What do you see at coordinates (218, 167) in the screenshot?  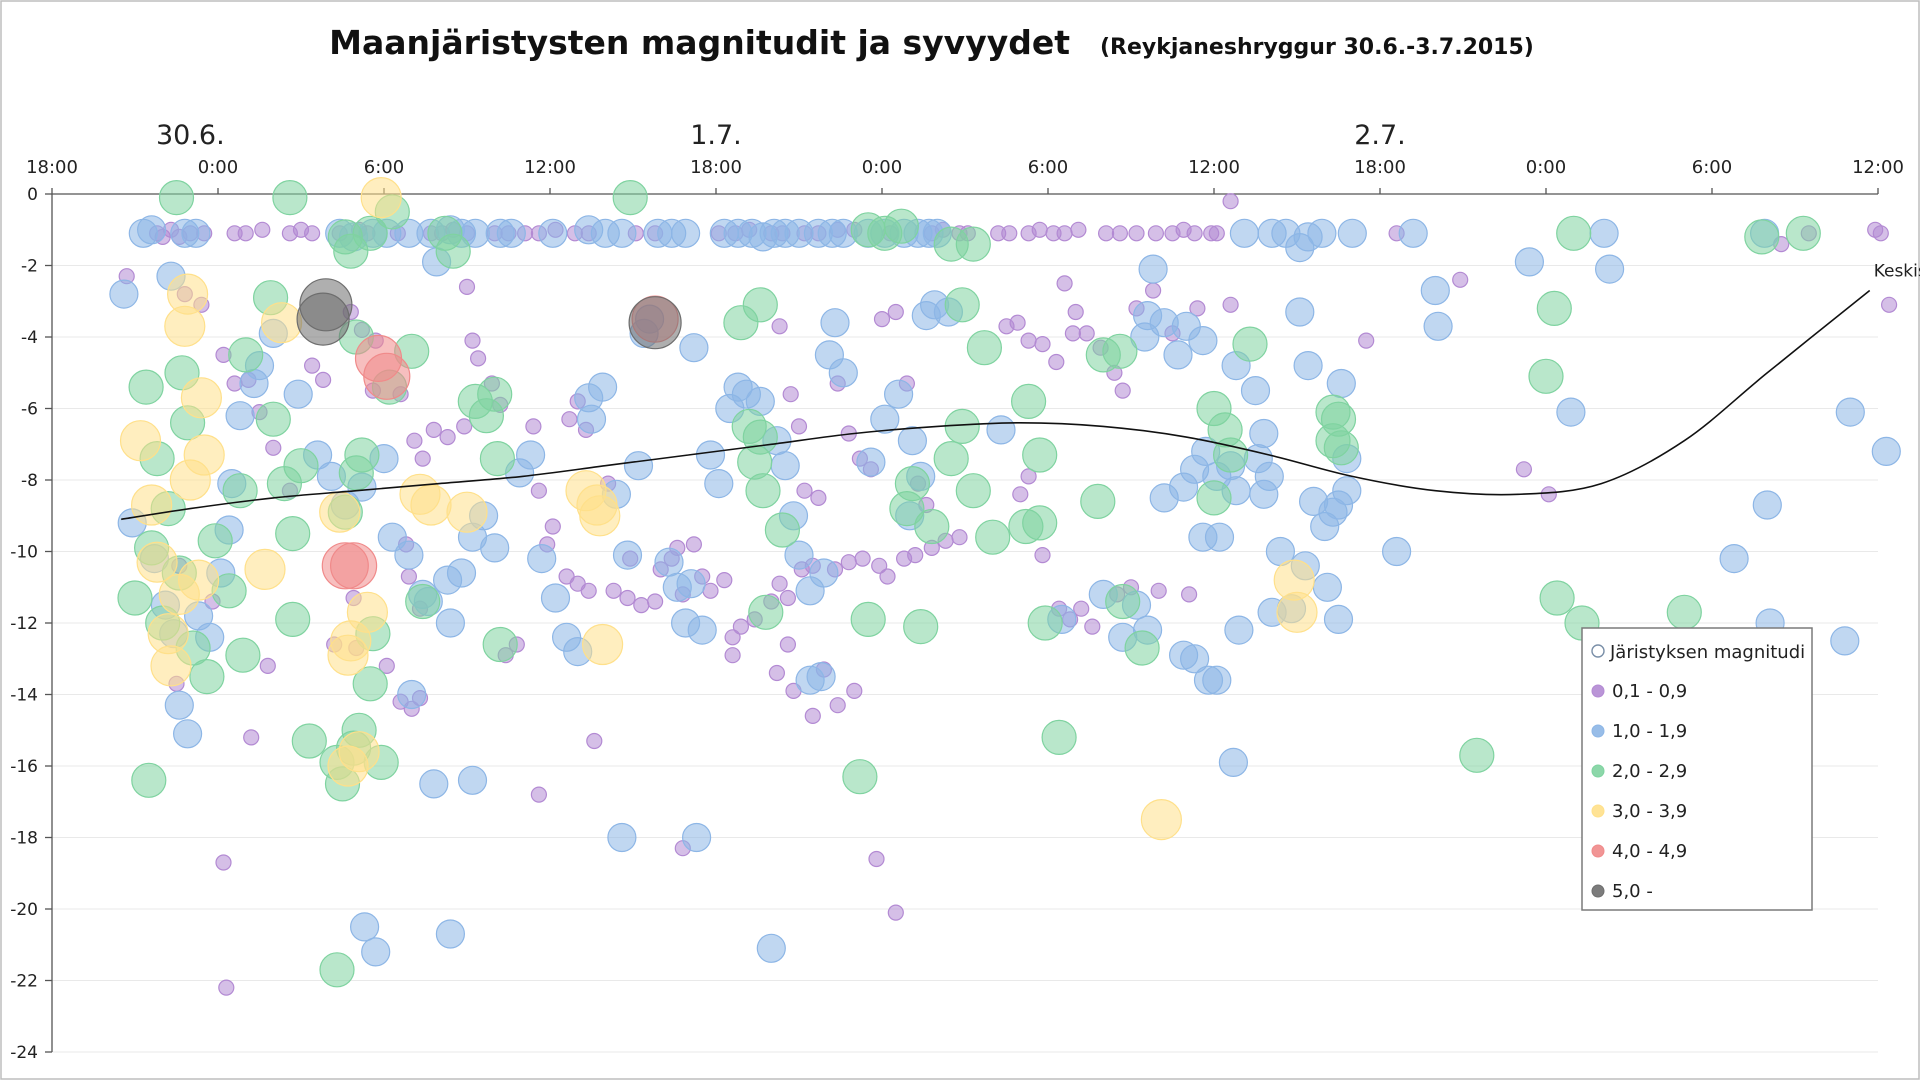 I see `x-tick-label: 0:00` at bounding box center [218, 167].